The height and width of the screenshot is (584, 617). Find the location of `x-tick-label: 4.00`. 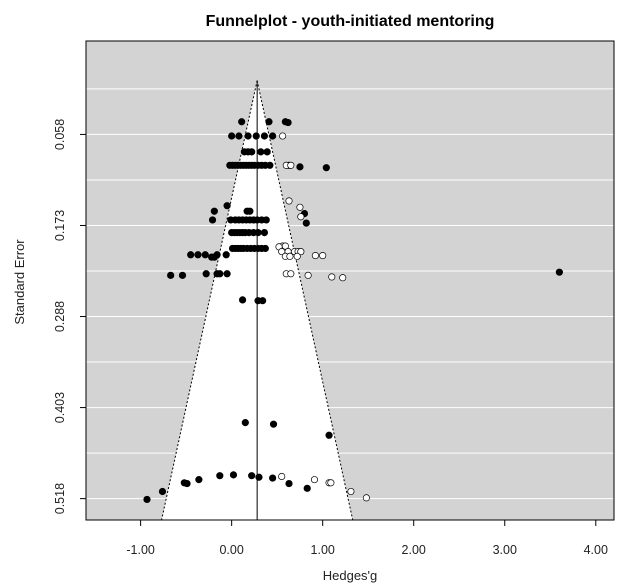

x-tick-label: 4.00 is located at coordinates (596, 550).